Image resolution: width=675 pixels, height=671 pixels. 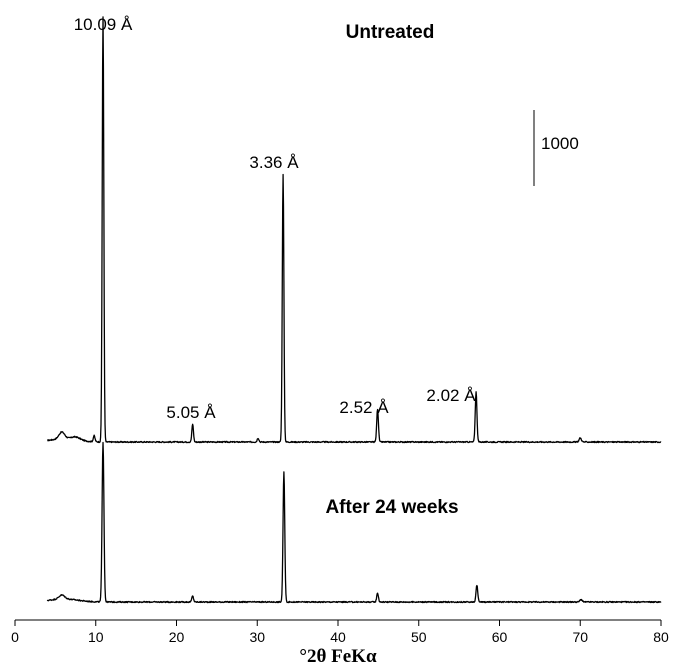 I want to click on peak-label-2-52: 2.52 Å, so click(x=364, y=407).